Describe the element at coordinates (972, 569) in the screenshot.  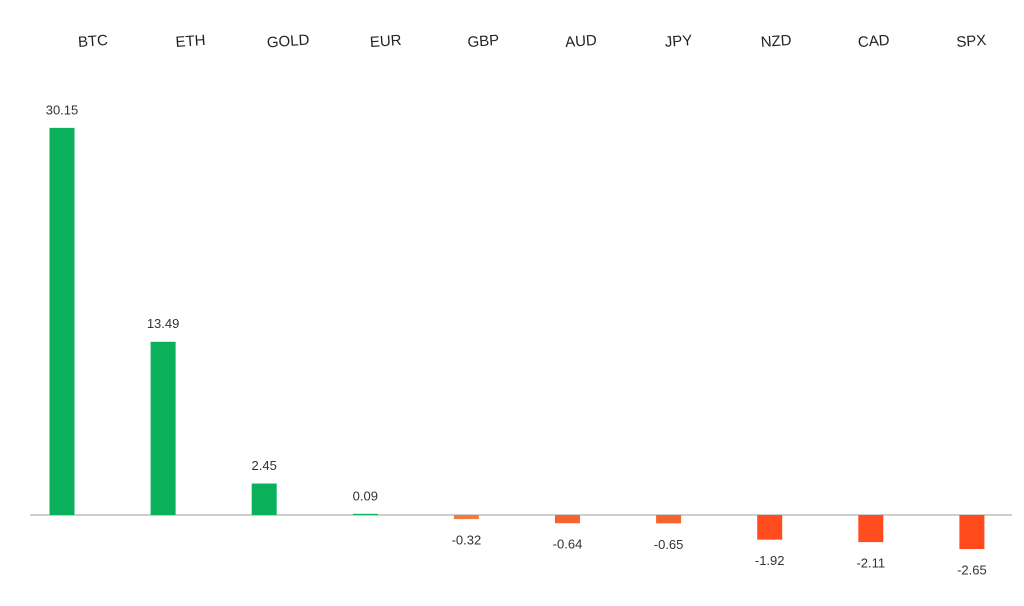
I see `value-label: -2.65` at that location.